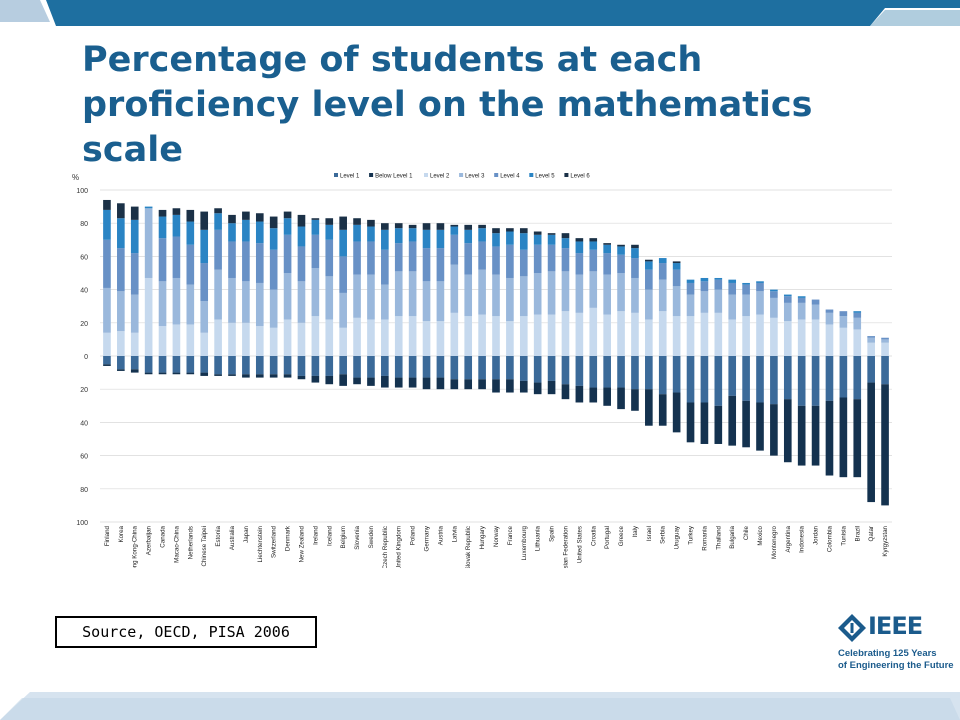 Image resolution: width=960 pixels, height=720 pixels. What do you see at coordinates (482, 537) in the screenshot?
I see `x-tick-label: Hungary` at bounding box center [482, 537].